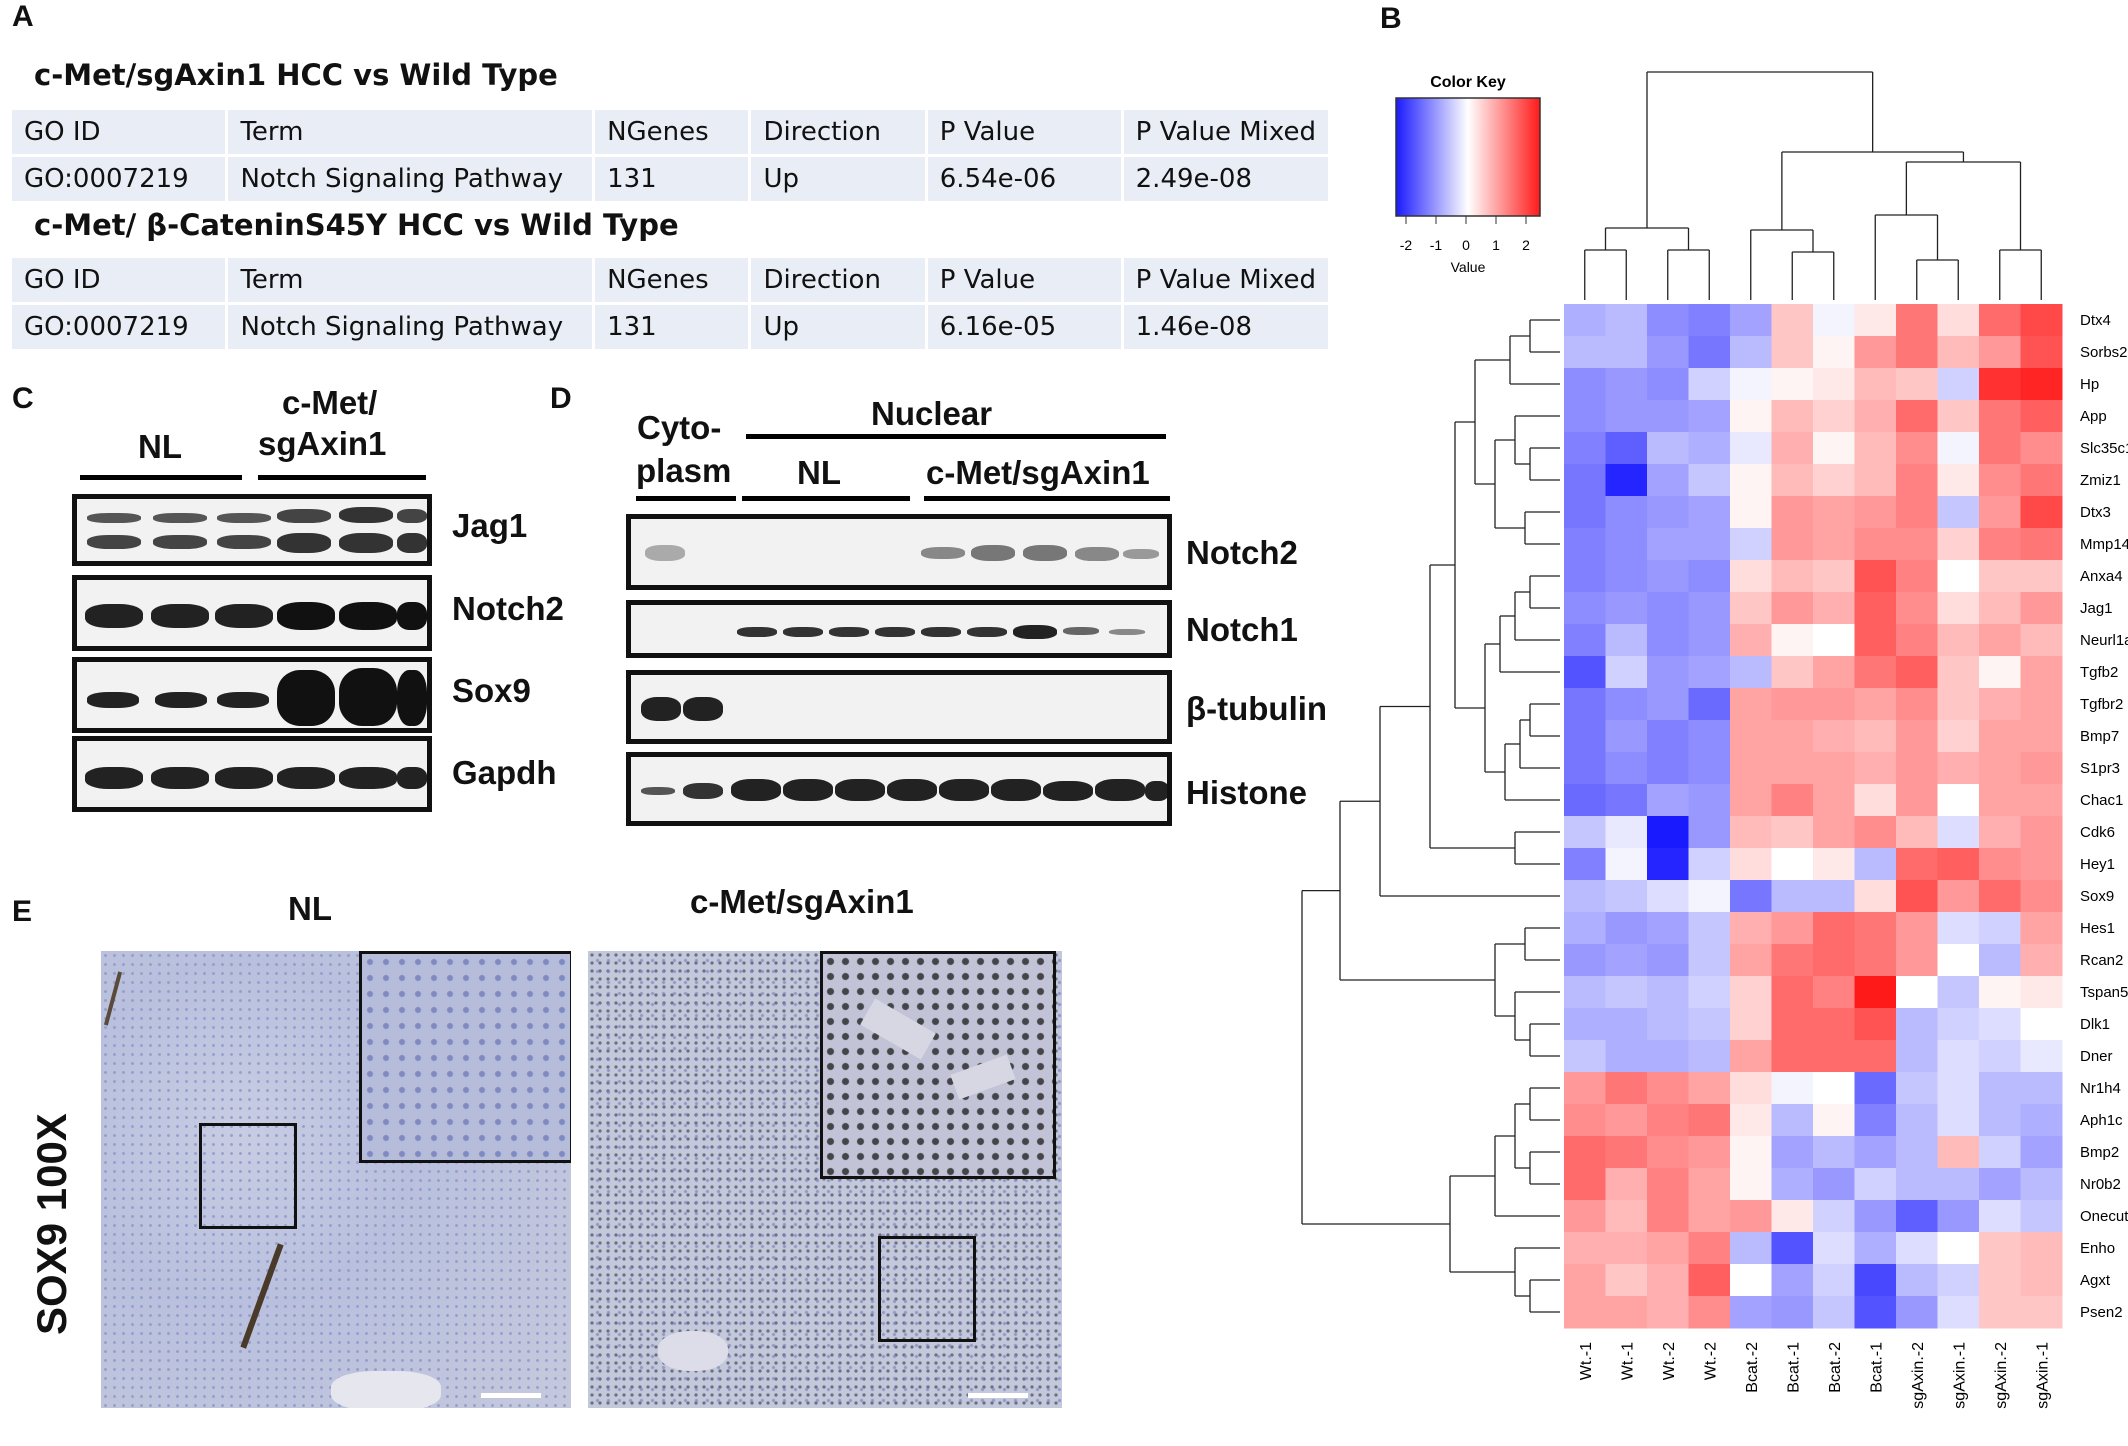 Image resolution: width=2128 pixels, height=1446 pixels. What do you see at coordinates (508, 608) in the screenshot?
I see `blot-c-label-notch2: Notch2` at bounding box center [508, 608].